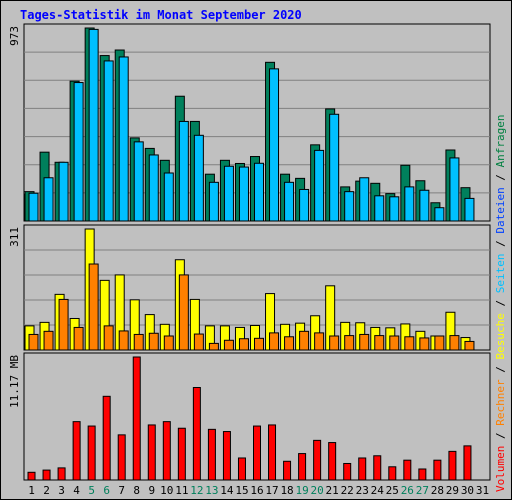  I want to click on chart-title: Tages-Statistik im Monat September 2020, so click(161, 15).